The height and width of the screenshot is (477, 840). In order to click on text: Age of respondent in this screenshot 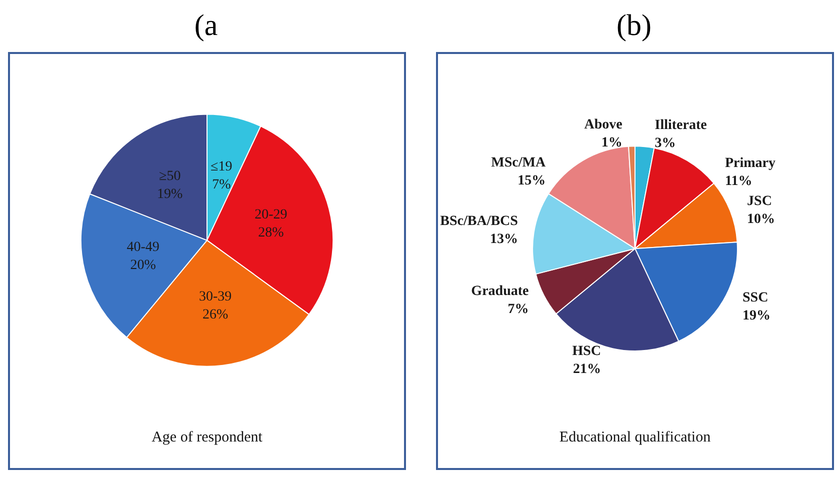, I will do `click(208, 438)`.